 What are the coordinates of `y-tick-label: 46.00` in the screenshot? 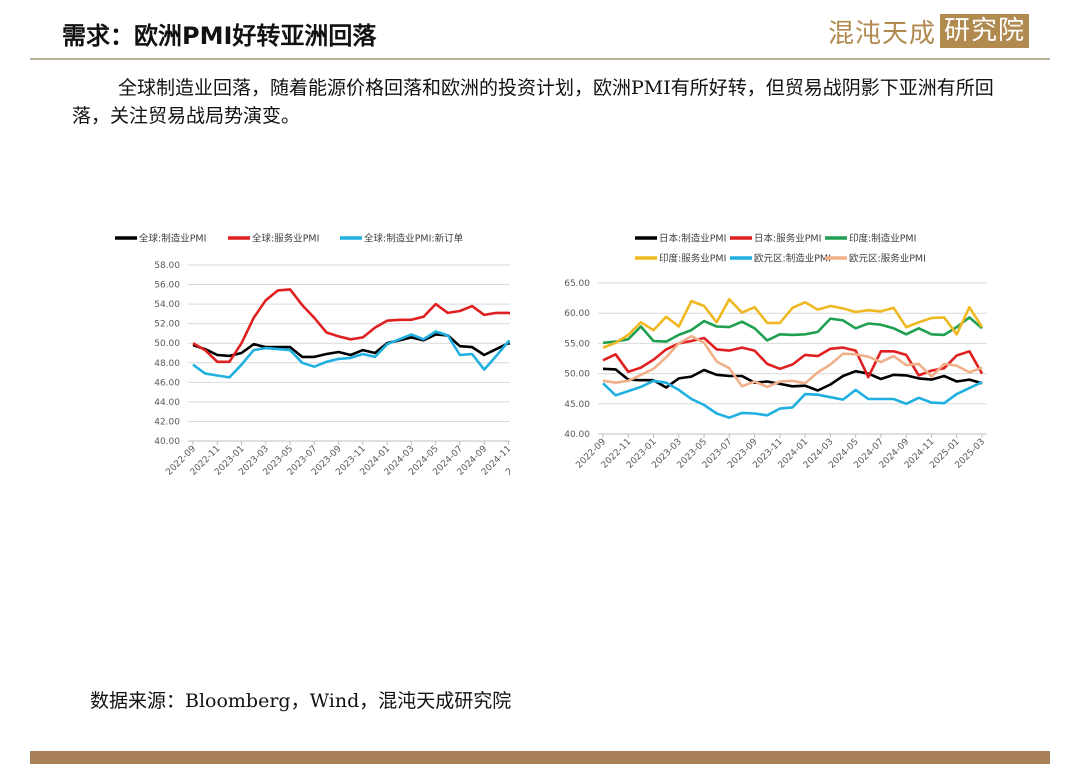 It's located at (167, 383).